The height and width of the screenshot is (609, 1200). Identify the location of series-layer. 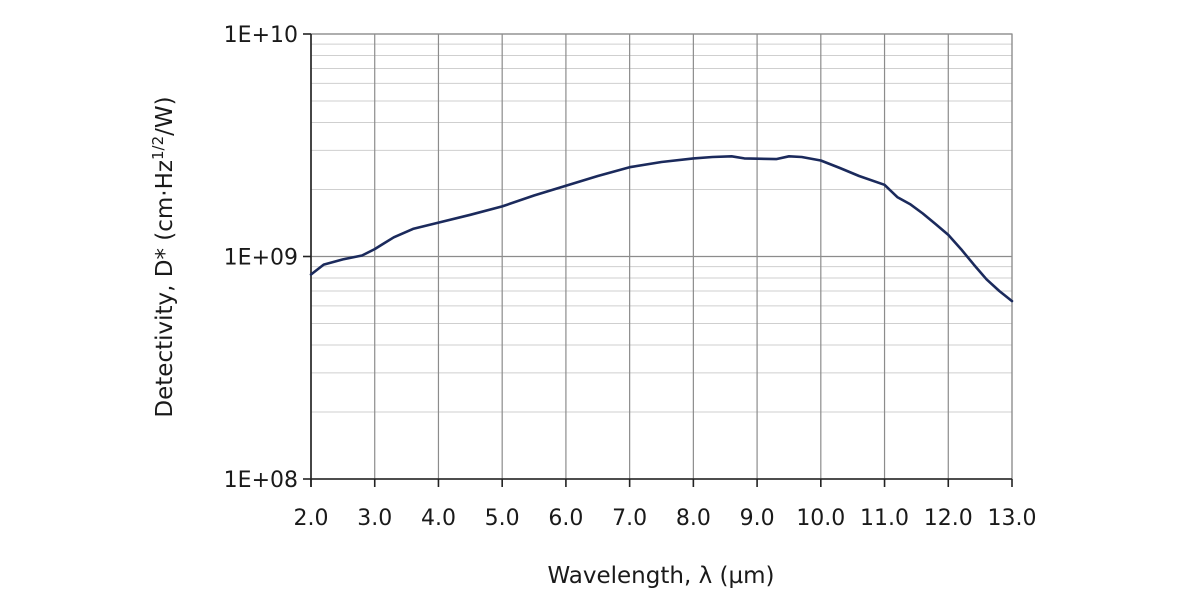
(661, 229).